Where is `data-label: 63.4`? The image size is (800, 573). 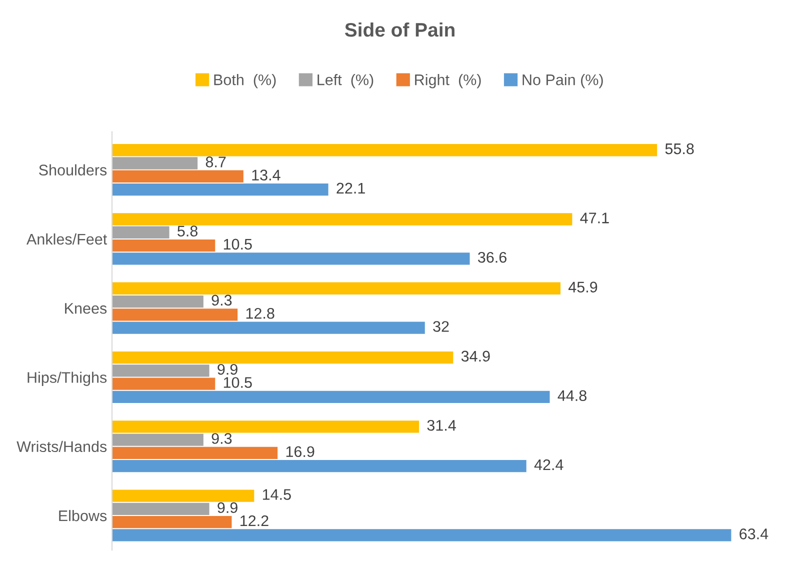 data-label: 63.4 is located at coordinates (754, 534).